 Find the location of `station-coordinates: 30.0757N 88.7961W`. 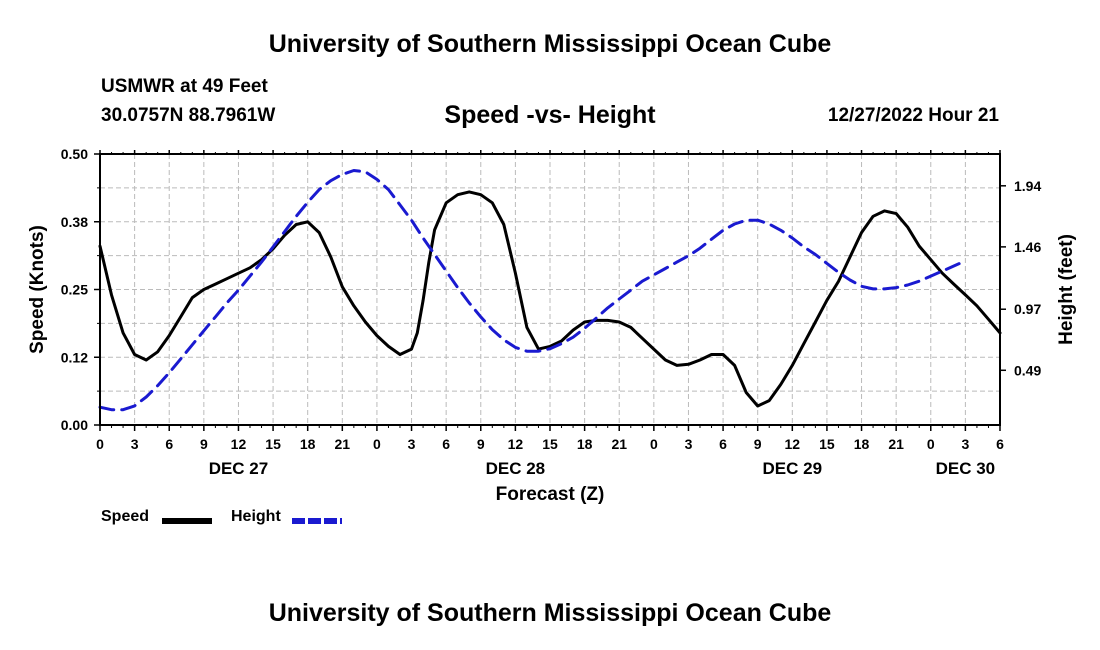

station-coordinates: 30.0757N 88.7961W is located at coordinates (188, 115).